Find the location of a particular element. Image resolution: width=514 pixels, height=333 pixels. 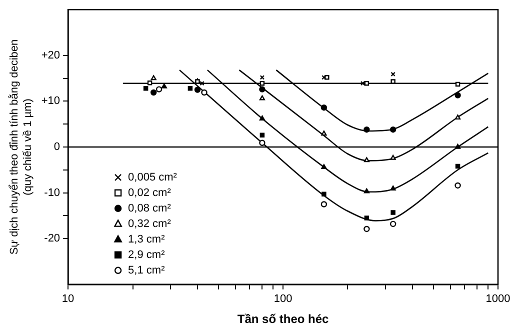

y-tick-label: +20 is located at coordinates (50, 55).